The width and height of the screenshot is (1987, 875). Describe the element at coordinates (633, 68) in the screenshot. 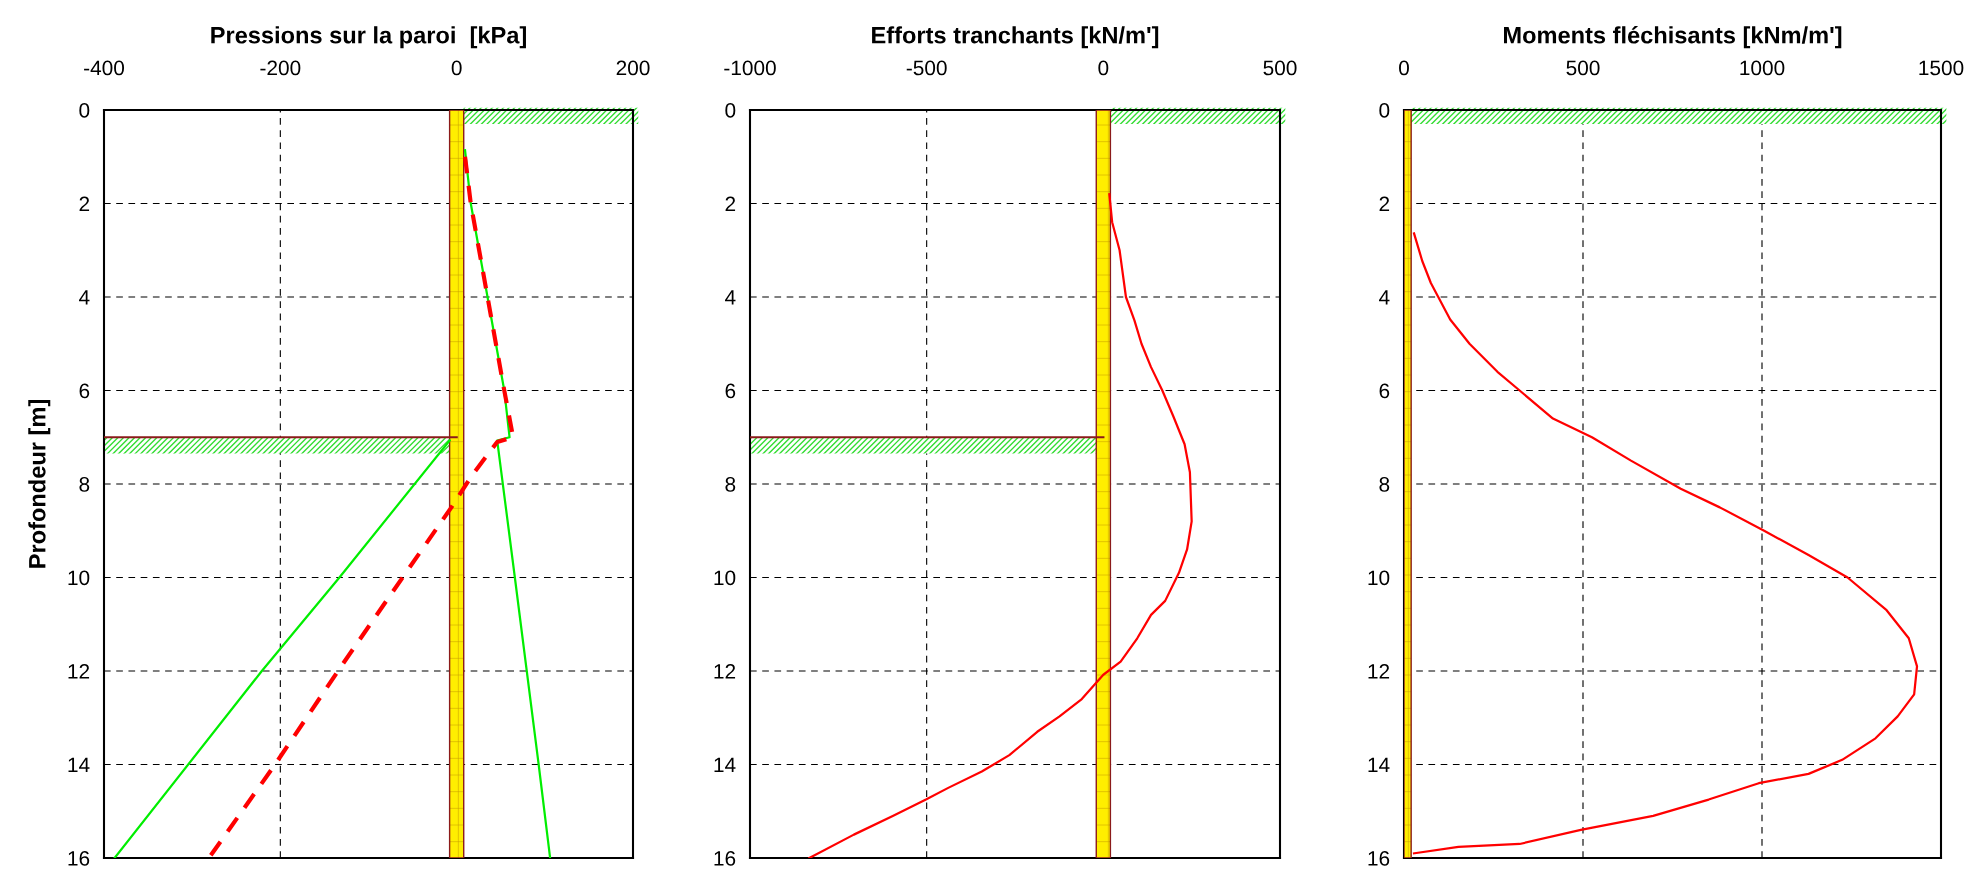

I see `x-tick-label: 200` at that location.